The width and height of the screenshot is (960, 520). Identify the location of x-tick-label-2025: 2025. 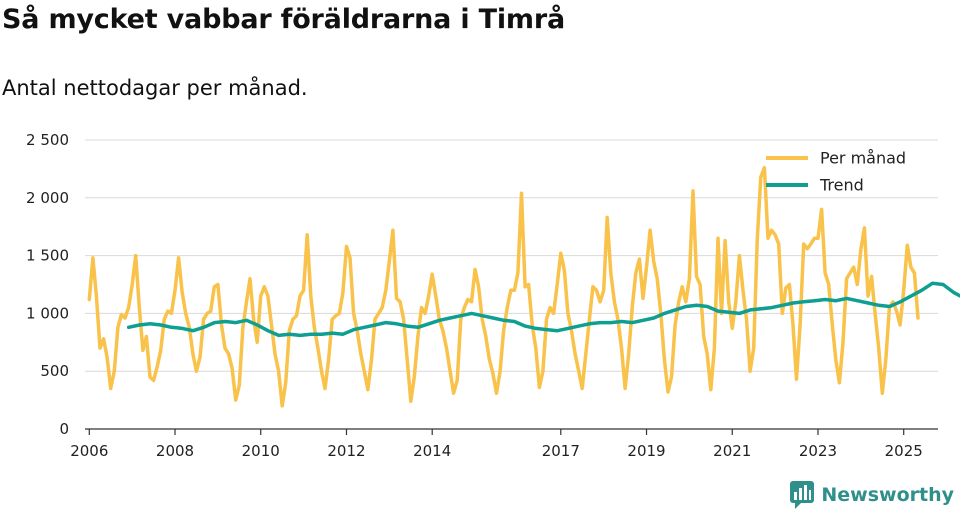
(904, 451).